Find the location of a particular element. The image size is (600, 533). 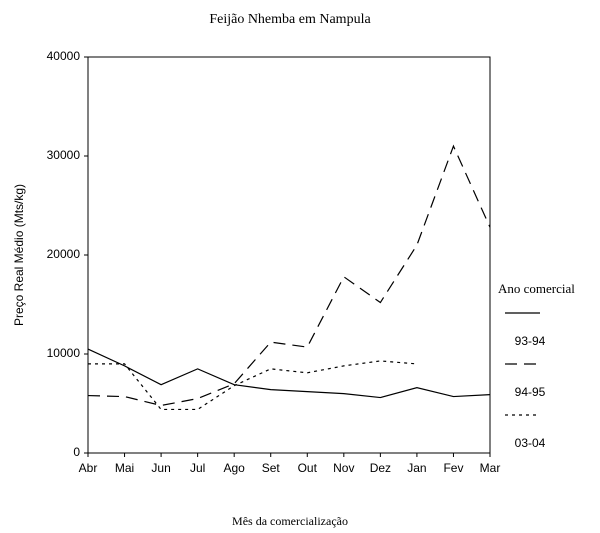

x-tick-label: Mar is located at coordinates (490, 468).